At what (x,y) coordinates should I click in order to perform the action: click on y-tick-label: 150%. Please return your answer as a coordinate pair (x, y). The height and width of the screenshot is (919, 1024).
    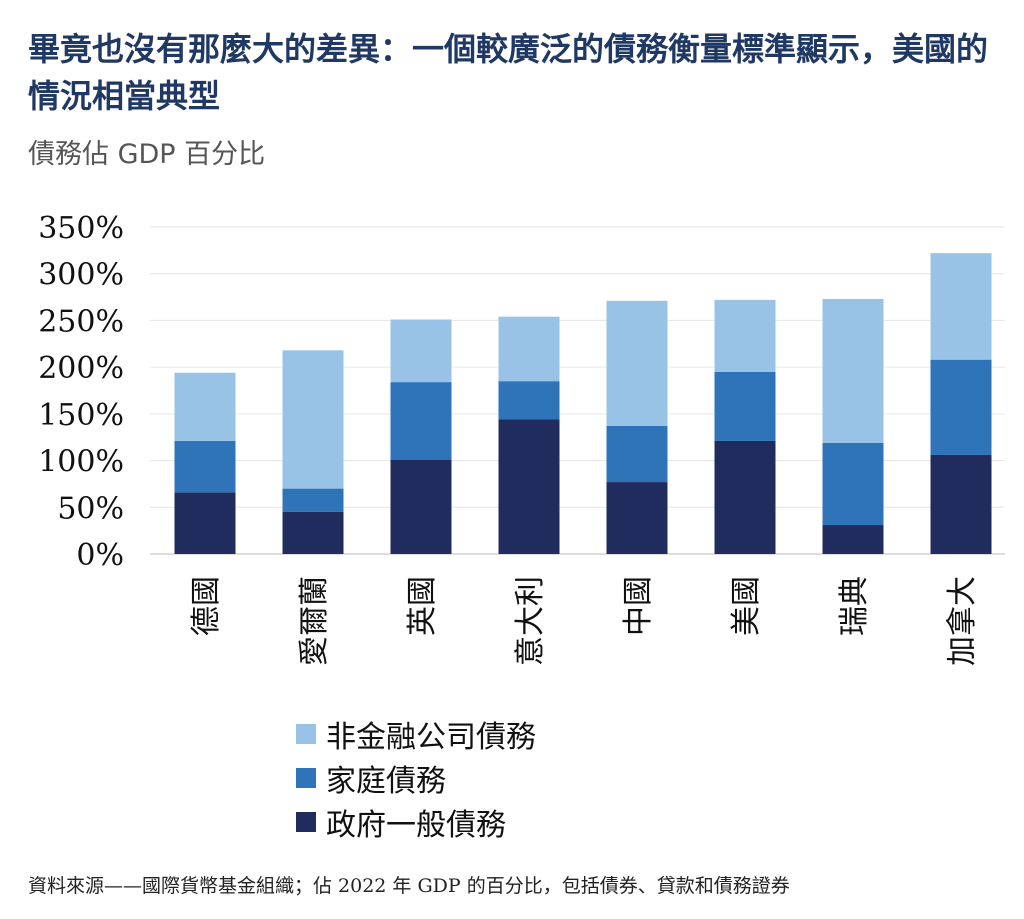
    Looking at the image, I should click on (81, 415).